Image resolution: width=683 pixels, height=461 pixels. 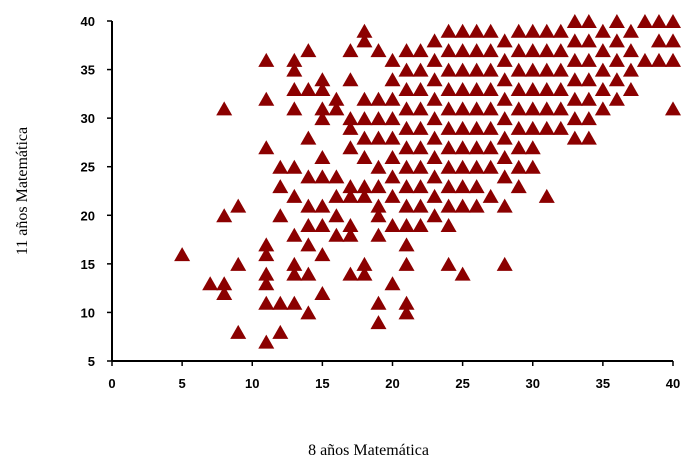 What do you see at coordinates (392, 383) in the screenshot?
I see `x-tick-label: 20` at bounding box center [392, 383].